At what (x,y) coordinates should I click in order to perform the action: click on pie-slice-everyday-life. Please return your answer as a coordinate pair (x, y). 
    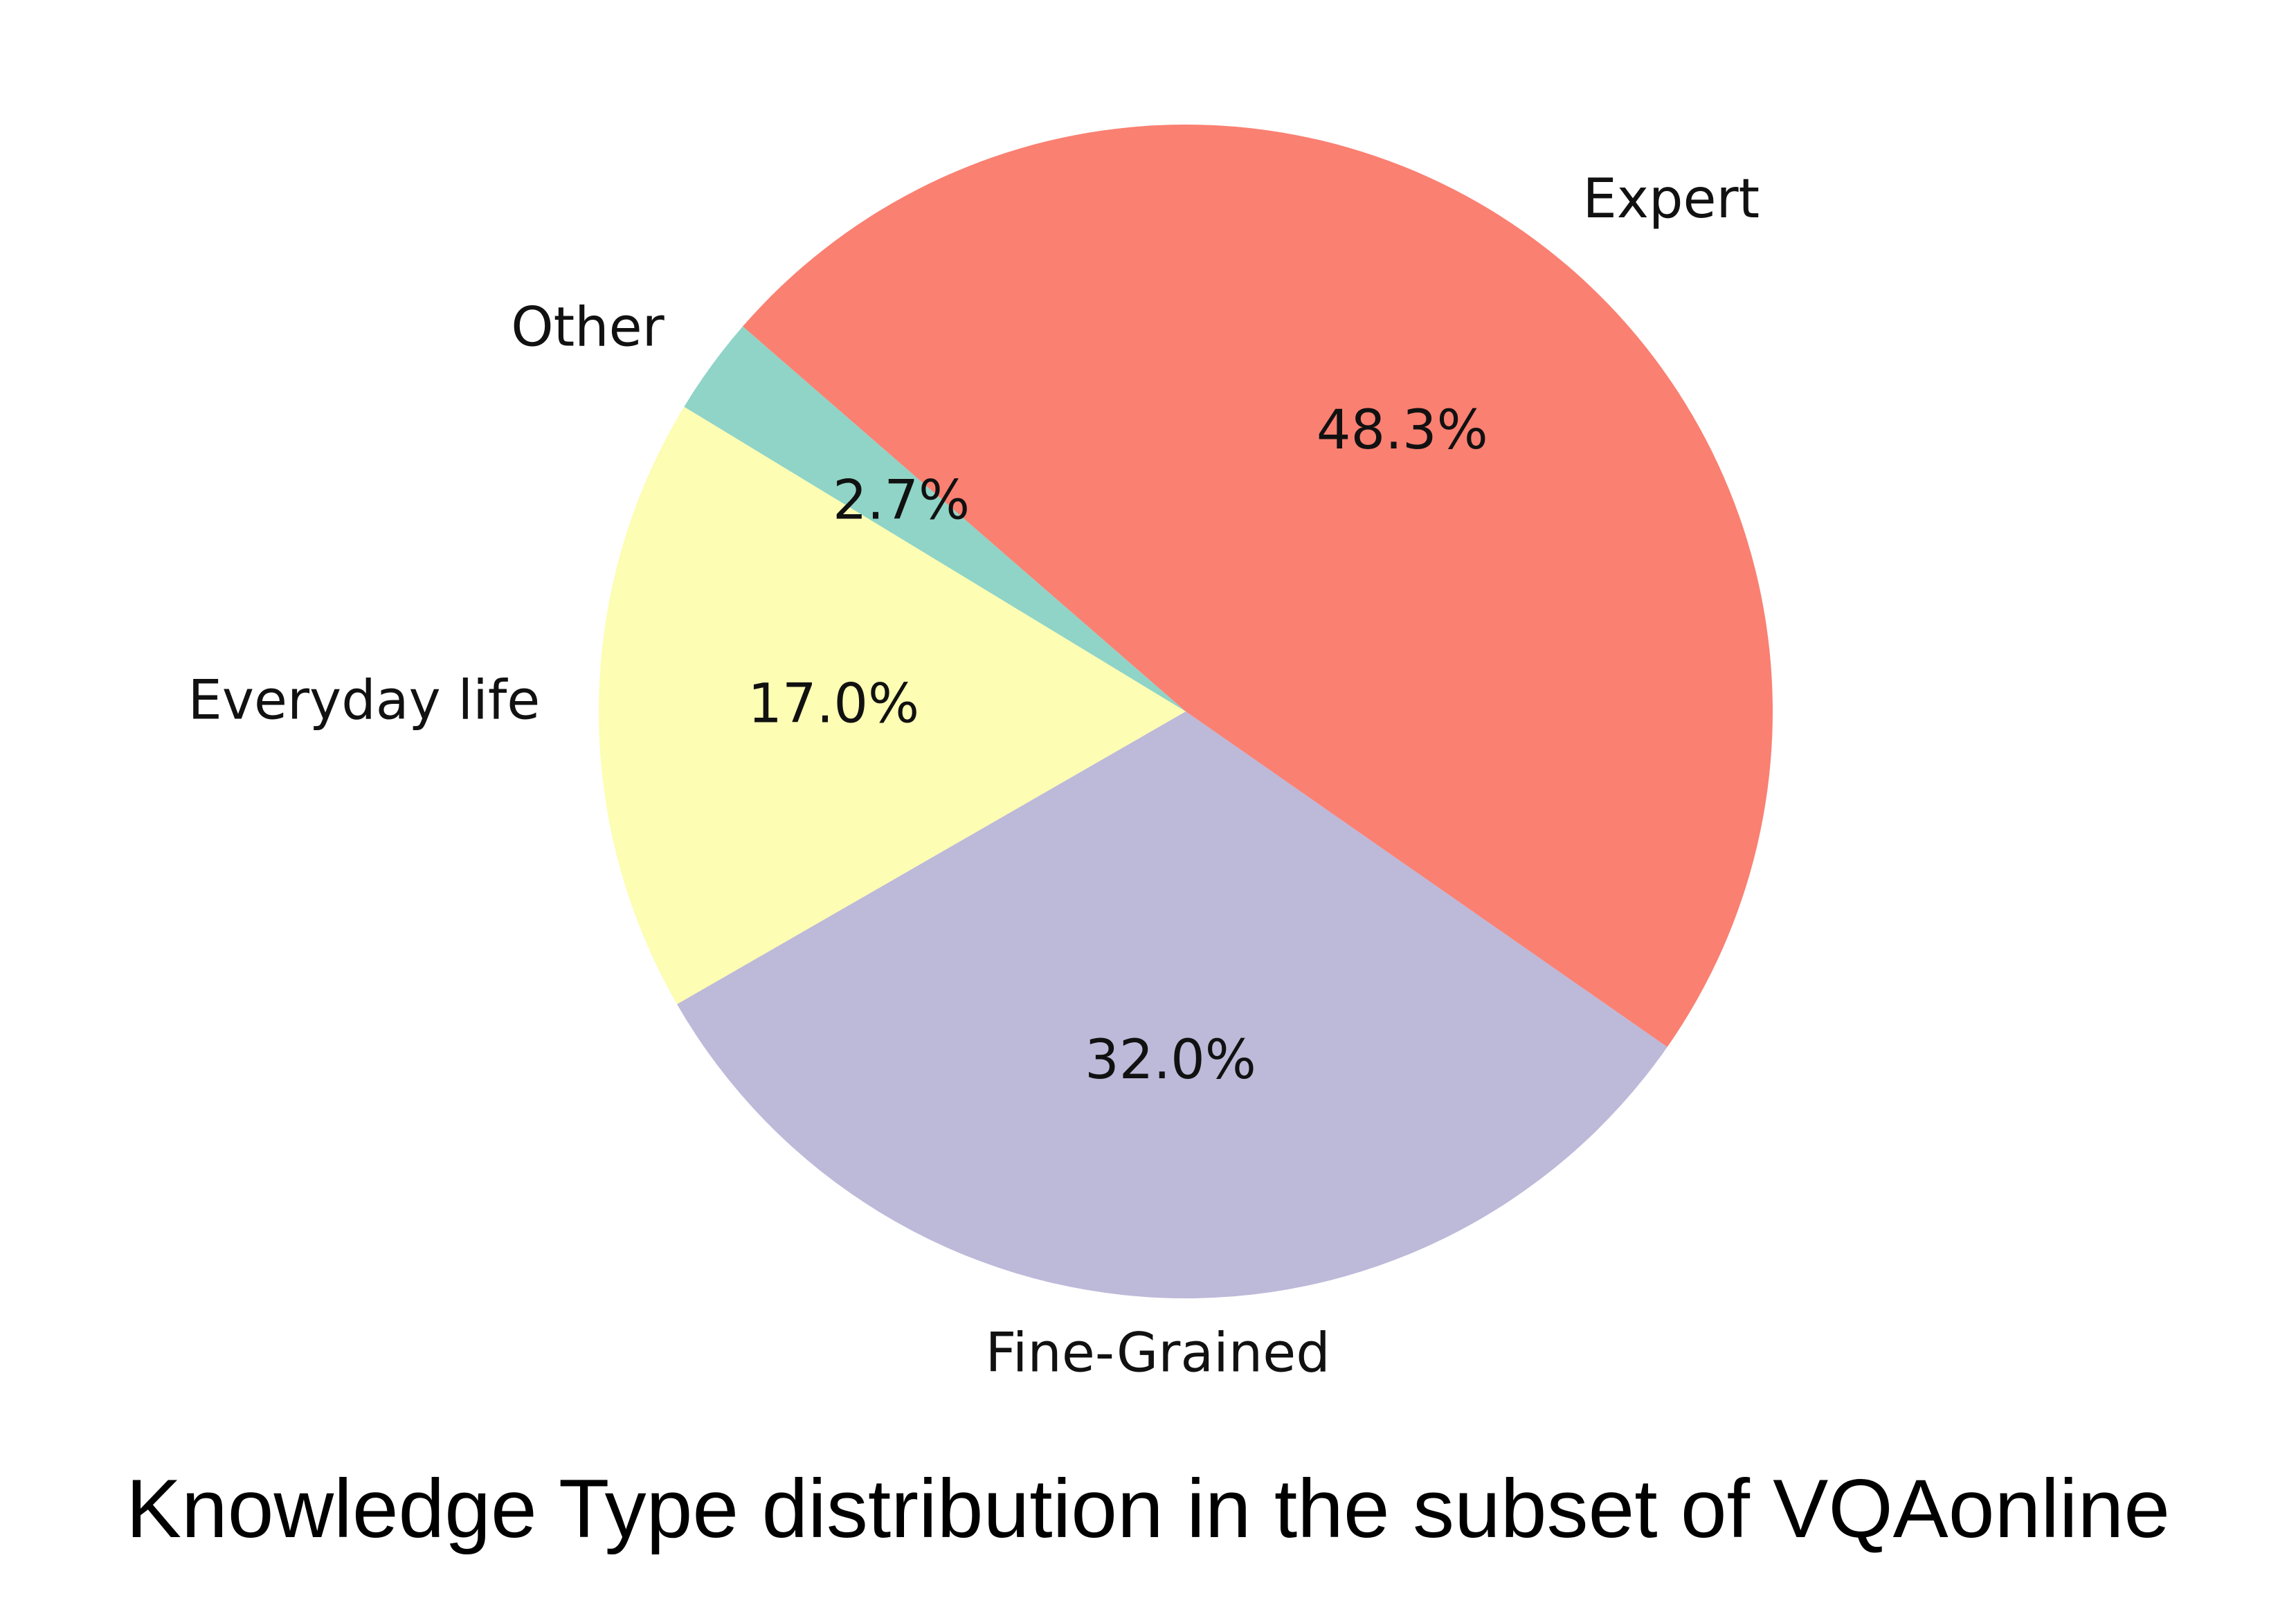
    Looking at the image, I should click on (892, 705).